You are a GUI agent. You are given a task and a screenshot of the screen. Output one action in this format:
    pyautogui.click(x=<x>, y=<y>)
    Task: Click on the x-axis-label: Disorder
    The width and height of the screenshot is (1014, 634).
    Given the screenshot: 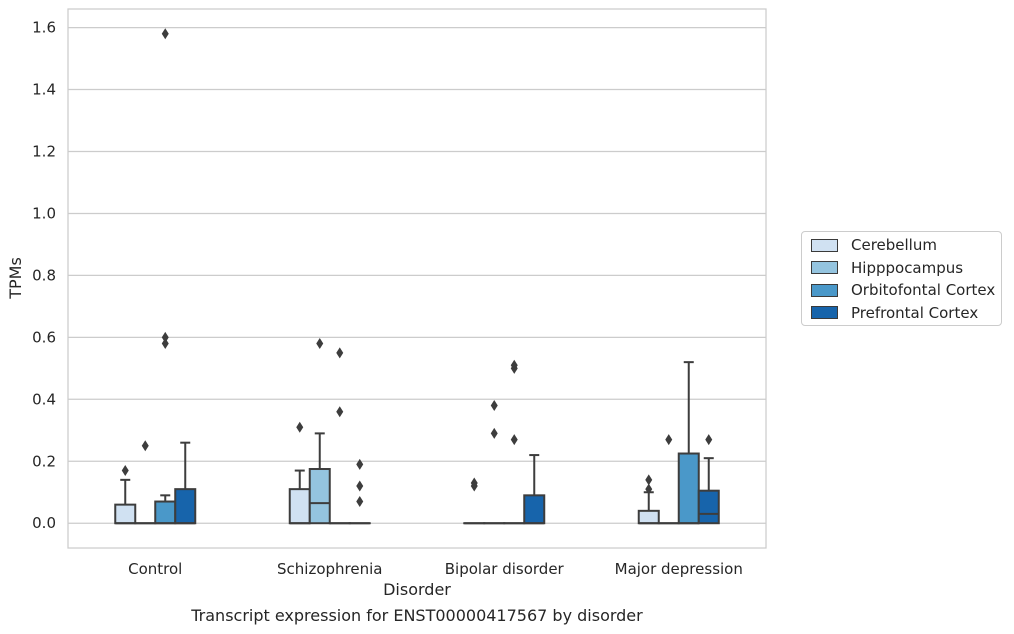 What is the action you would take?
    pyautogui.click(x=417, y=589)
    